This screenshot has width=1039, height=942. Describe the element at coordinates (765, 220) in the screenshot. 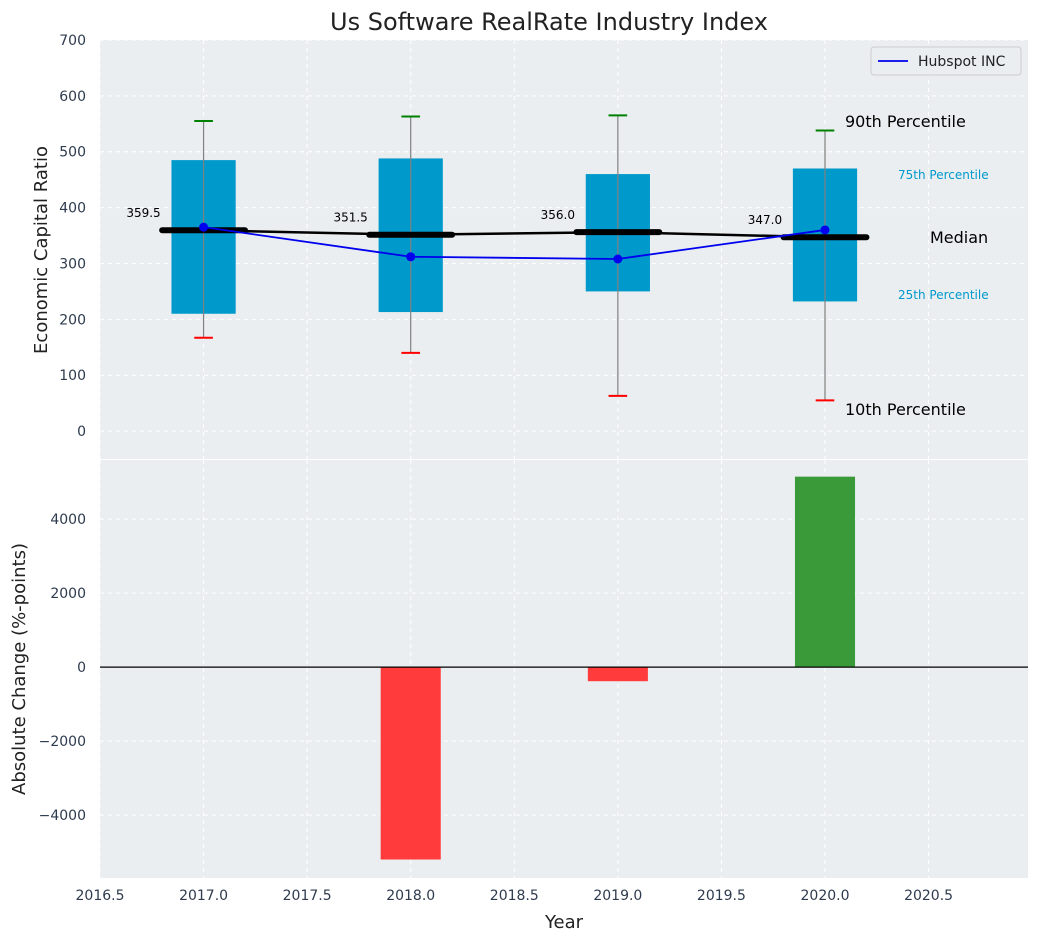

I see `median-value-label: 347.0` at that location.